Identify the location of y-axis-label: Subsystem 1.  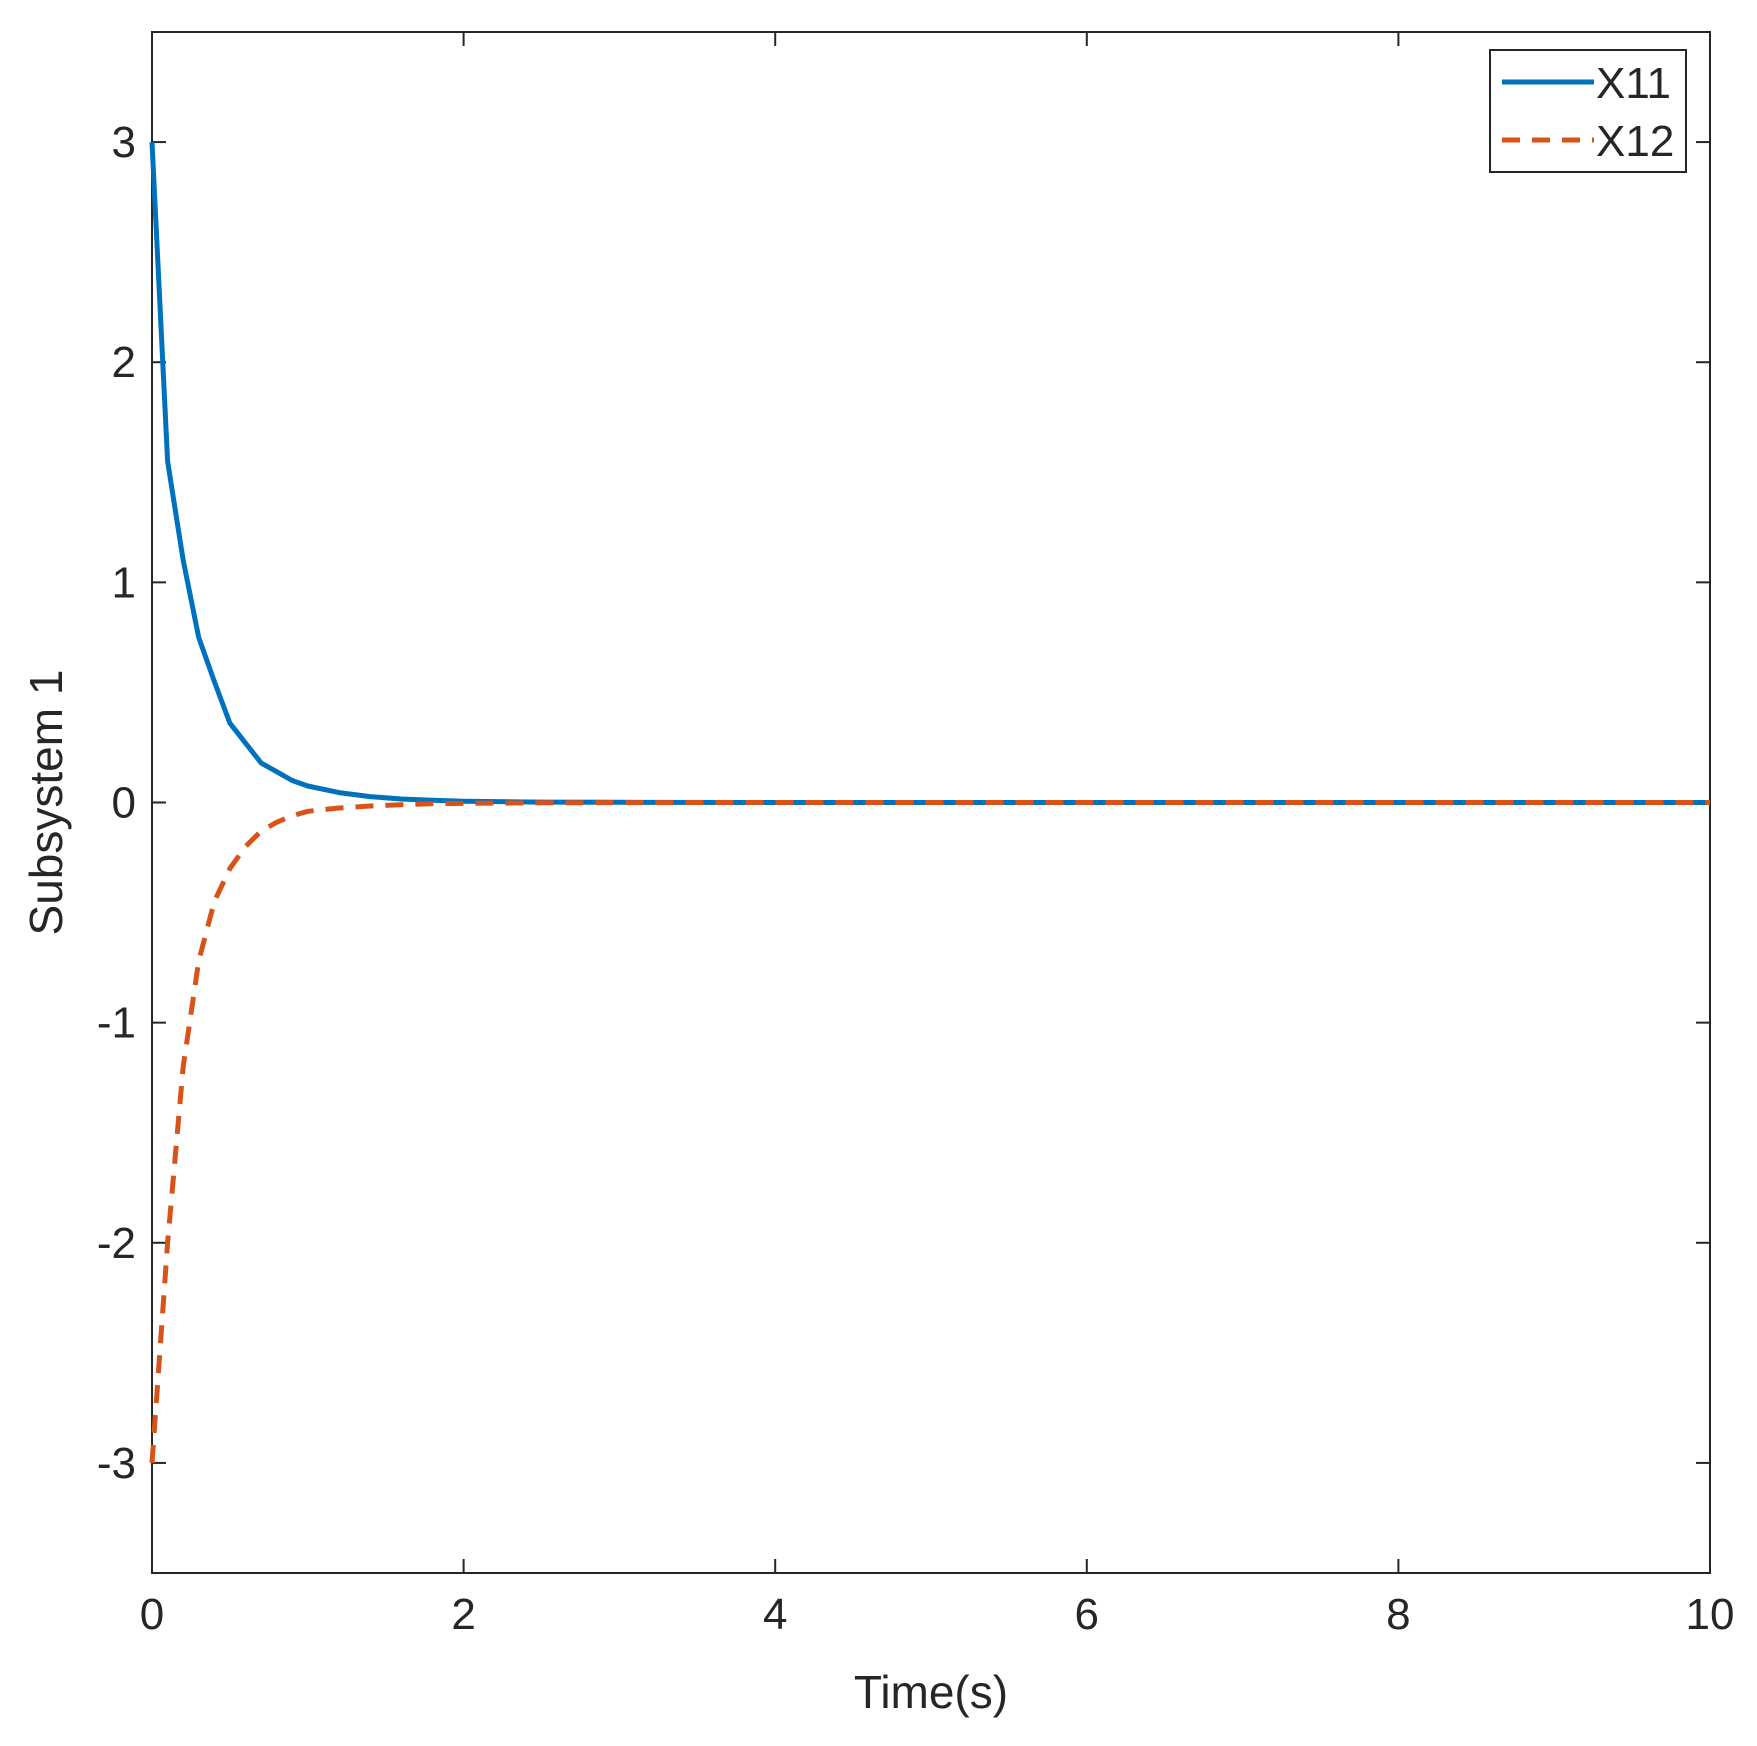
(46, 803).